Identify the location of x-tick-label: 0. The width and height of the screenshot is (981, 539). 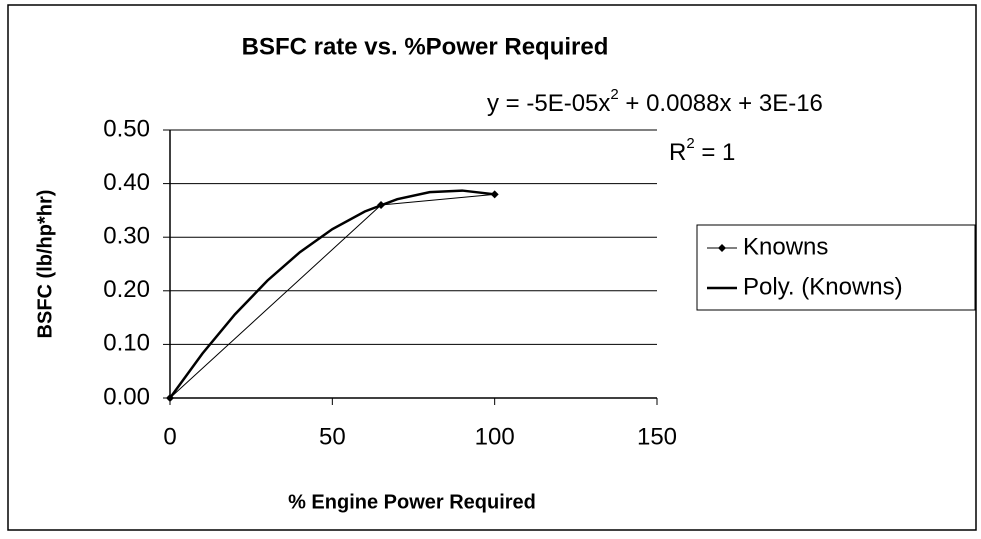
(169, 436).